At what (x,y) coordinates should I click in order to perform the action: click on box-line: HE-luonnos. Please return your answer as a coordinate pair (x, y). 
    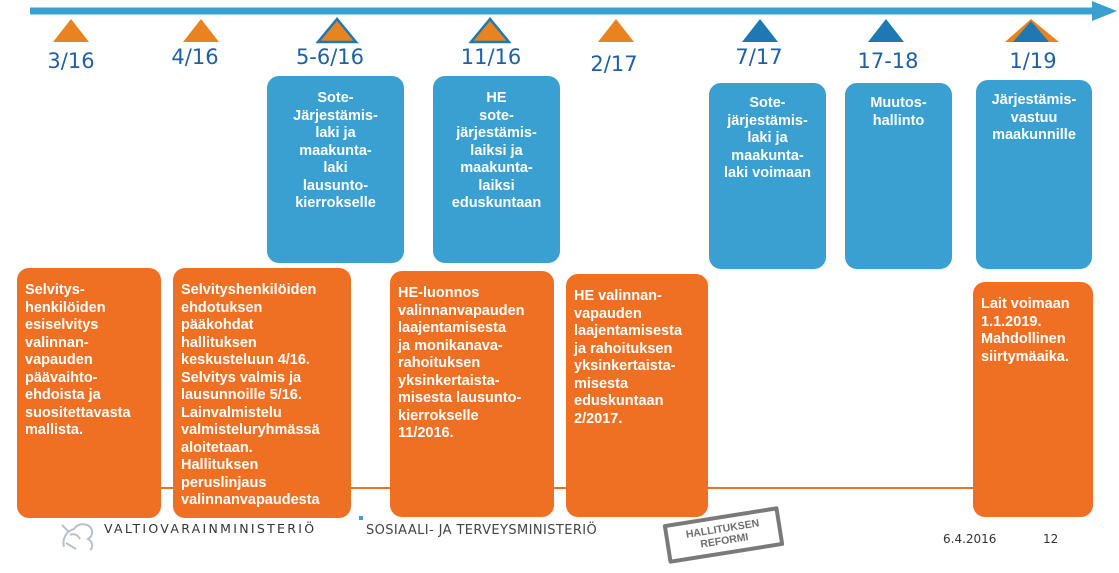
    Looking at the image, I should click on (439, 293).